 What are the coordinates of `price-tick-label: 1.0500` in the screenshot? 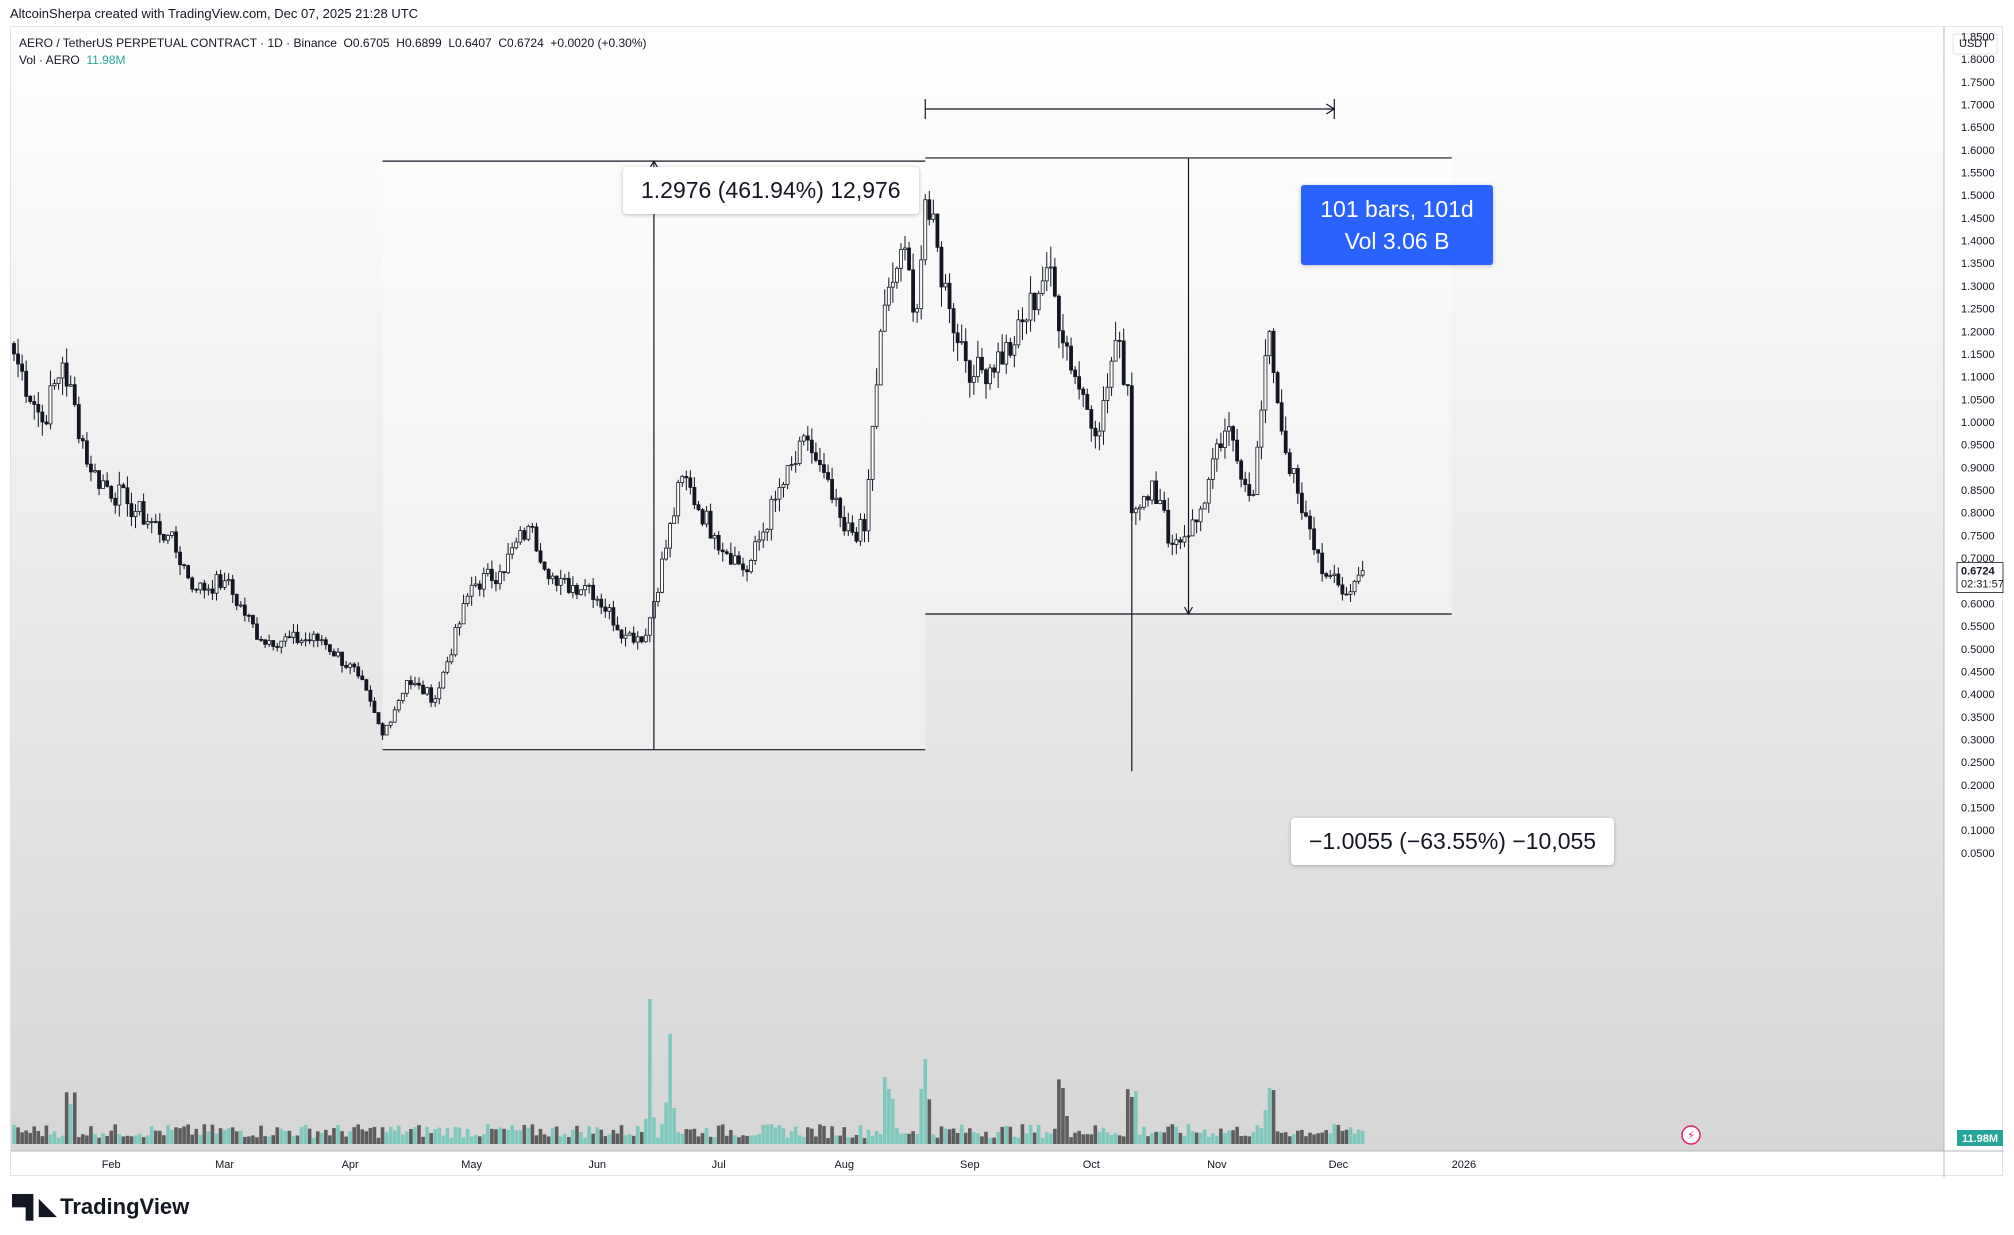 It's located at (1978, 400).